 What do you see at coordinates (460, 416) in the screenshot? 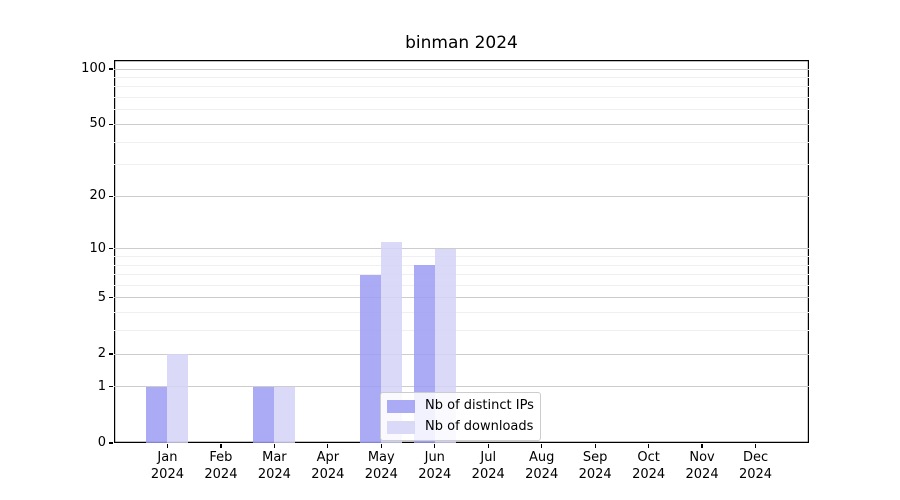
I see `legend: Nb of distinct IPs Nb of downloads` at bounding box center [460, 416].